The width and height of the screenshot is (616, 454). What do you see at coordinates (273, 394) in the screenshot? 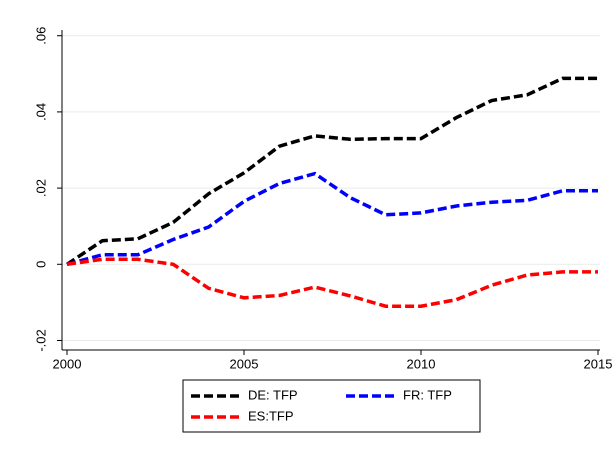
I see `legend-label: DE: TFP` at bounding box center [273, 394].